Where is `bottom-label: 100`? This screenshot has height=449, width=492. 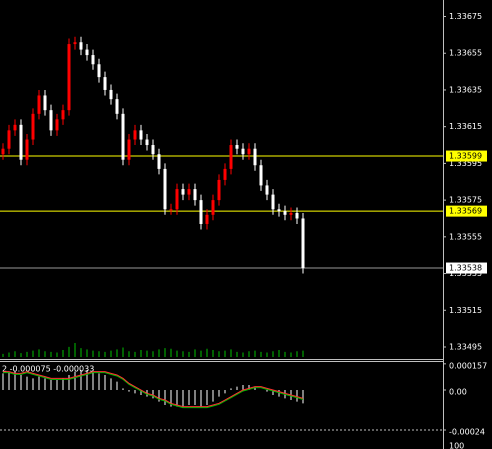
bottom-label: 100 is located at coordinates (456, 445).